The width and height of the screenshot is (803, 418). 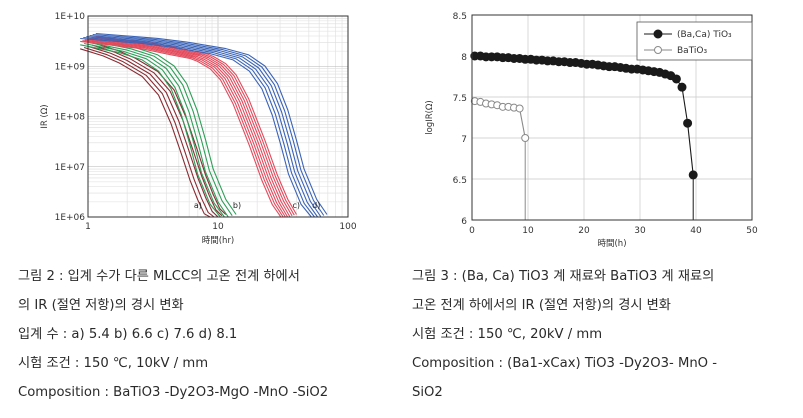 I want to click on caption-line-5: SiO2, so click(x=427, y=392).